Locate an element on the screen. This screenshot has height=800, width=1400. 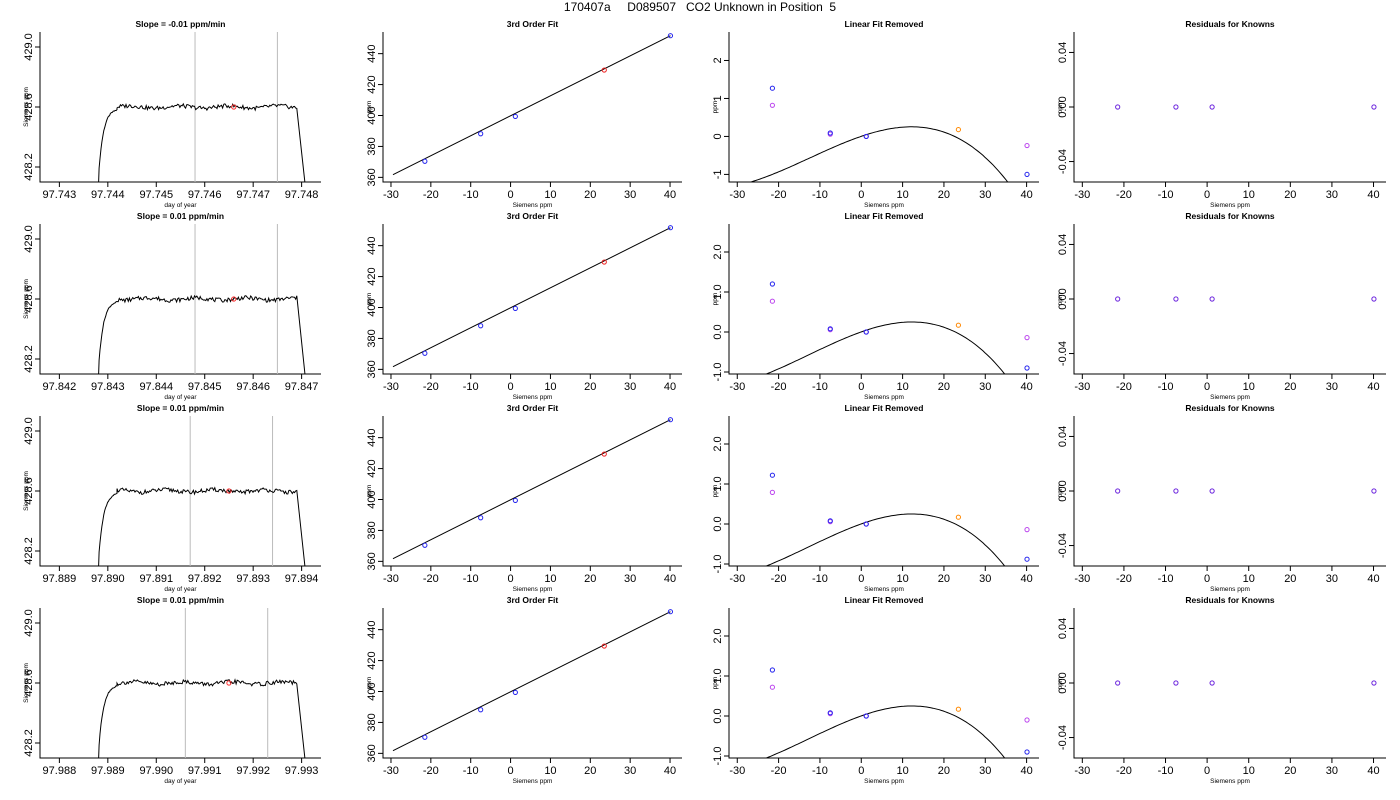
y-tick-label: 0.0 is located at coordinates (718, 715).